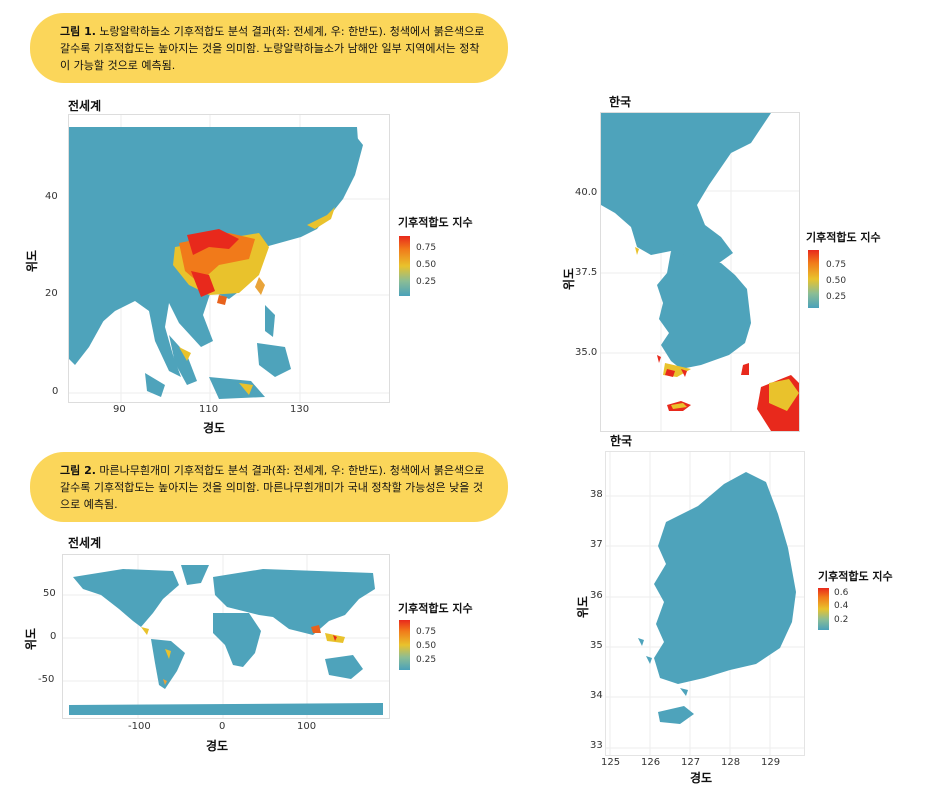 This screenshot has width=940, height=788. I want to click on chart4-ytick-35: 35, so click(596, 645).